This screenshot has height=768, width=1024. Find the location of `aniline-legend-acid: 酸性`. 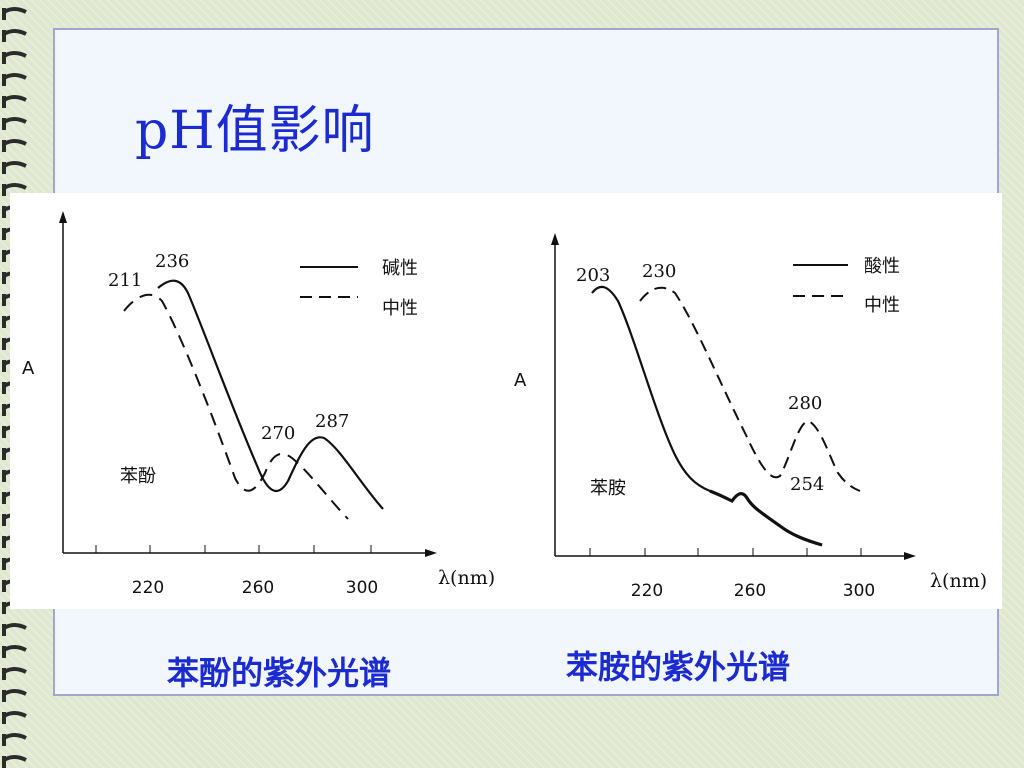

aniline-legend-acid: 酸性 is located at coordinates (882, 266).